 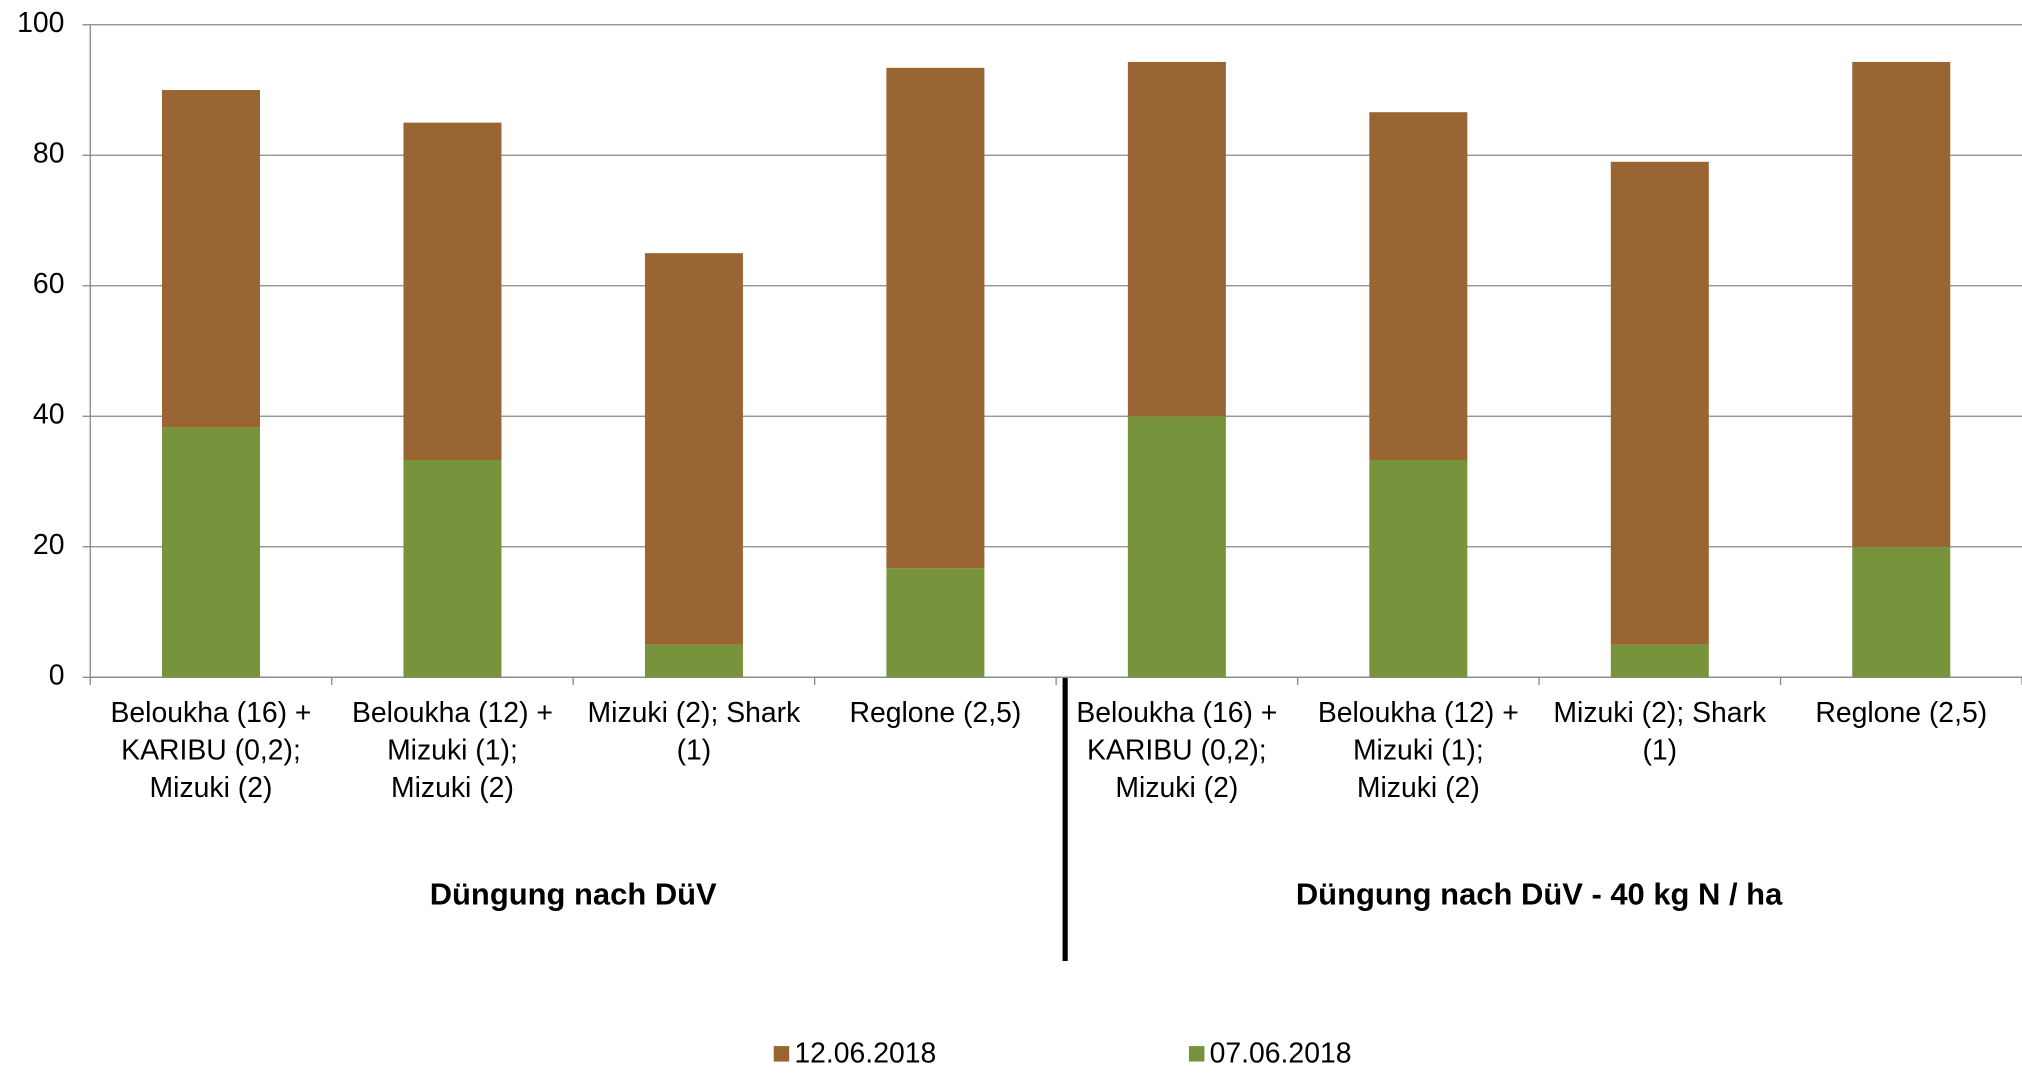 I want to click on group-label: Düngung nach DüV - 40 kg N / ha, so click(x=1539, y=894).